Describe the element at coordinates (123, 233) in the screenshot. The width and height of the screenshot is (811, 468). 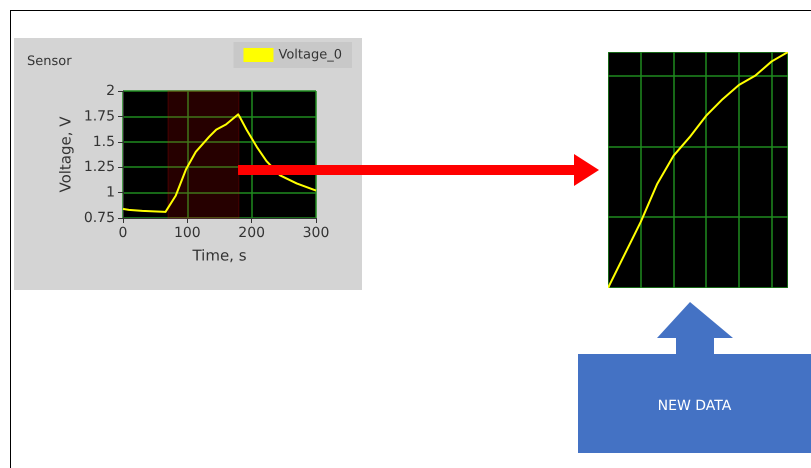
I see `x-tick-label: 0` at that location.